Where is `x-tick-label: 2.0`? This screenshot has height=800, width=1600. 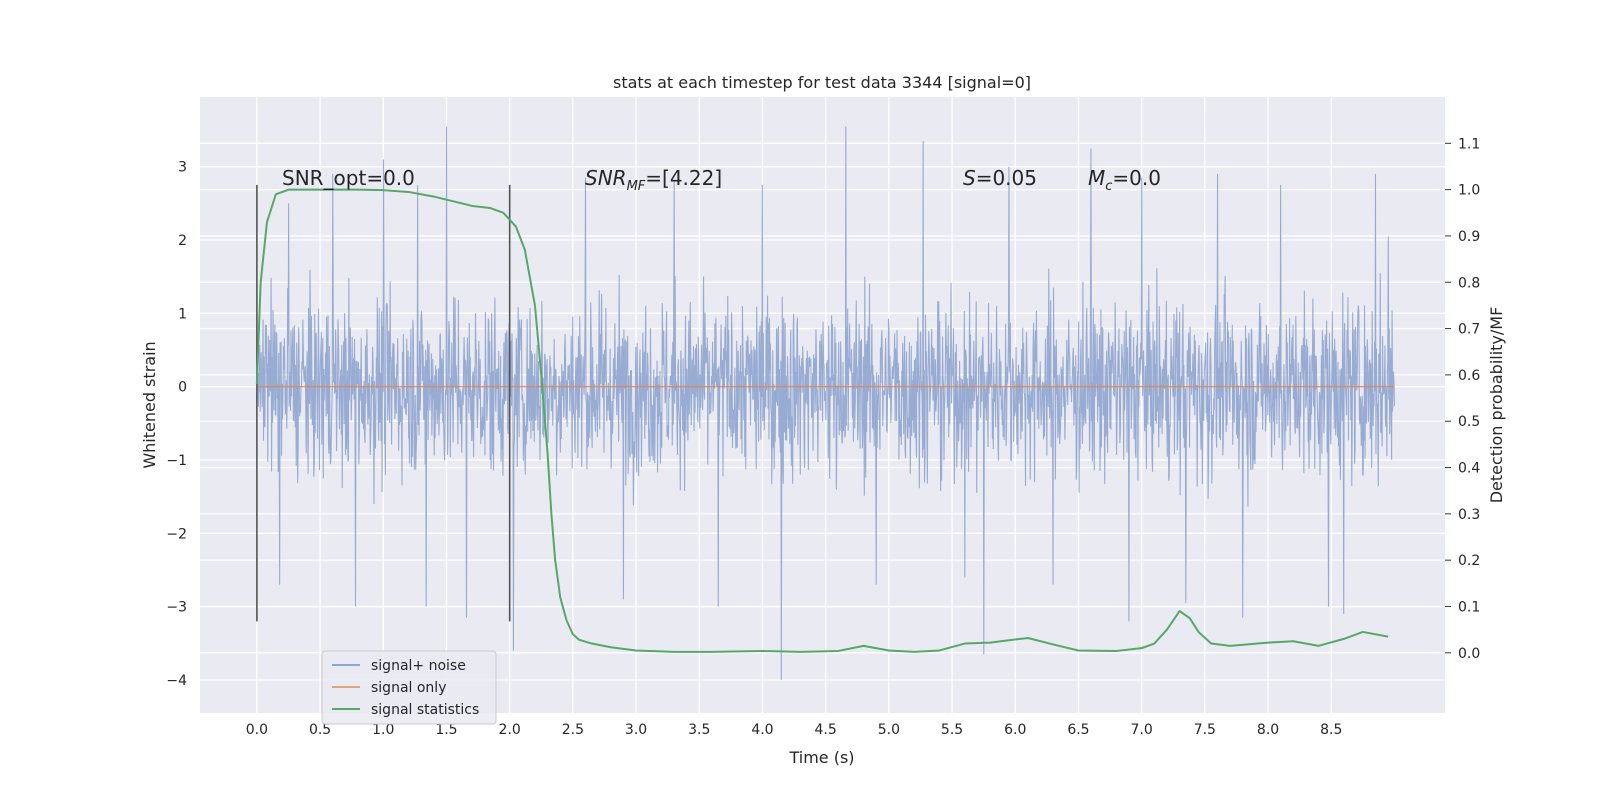 x-tick-label: 2.0 is located at coordinates (510, 730).